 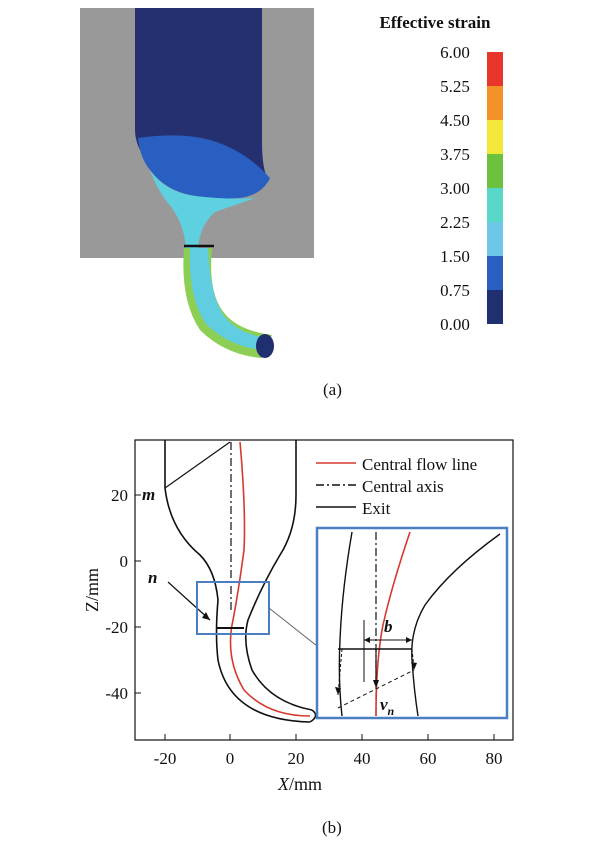 What do you see at coordinates (119, 495) in the screenshot?
I see `y-tick-label: 20` at bounding box center [119, 495].